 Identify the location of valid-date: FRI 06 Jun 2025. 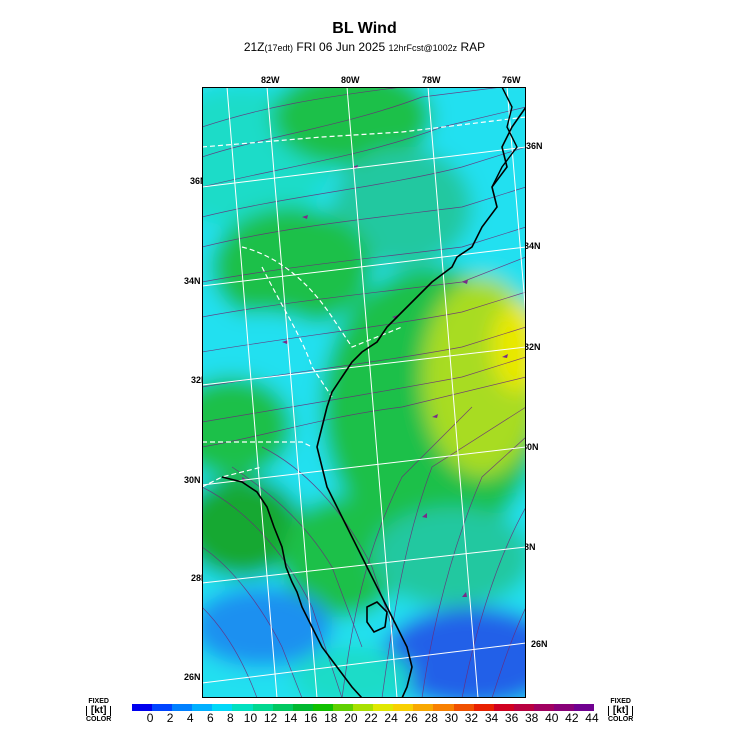
(341, 47).